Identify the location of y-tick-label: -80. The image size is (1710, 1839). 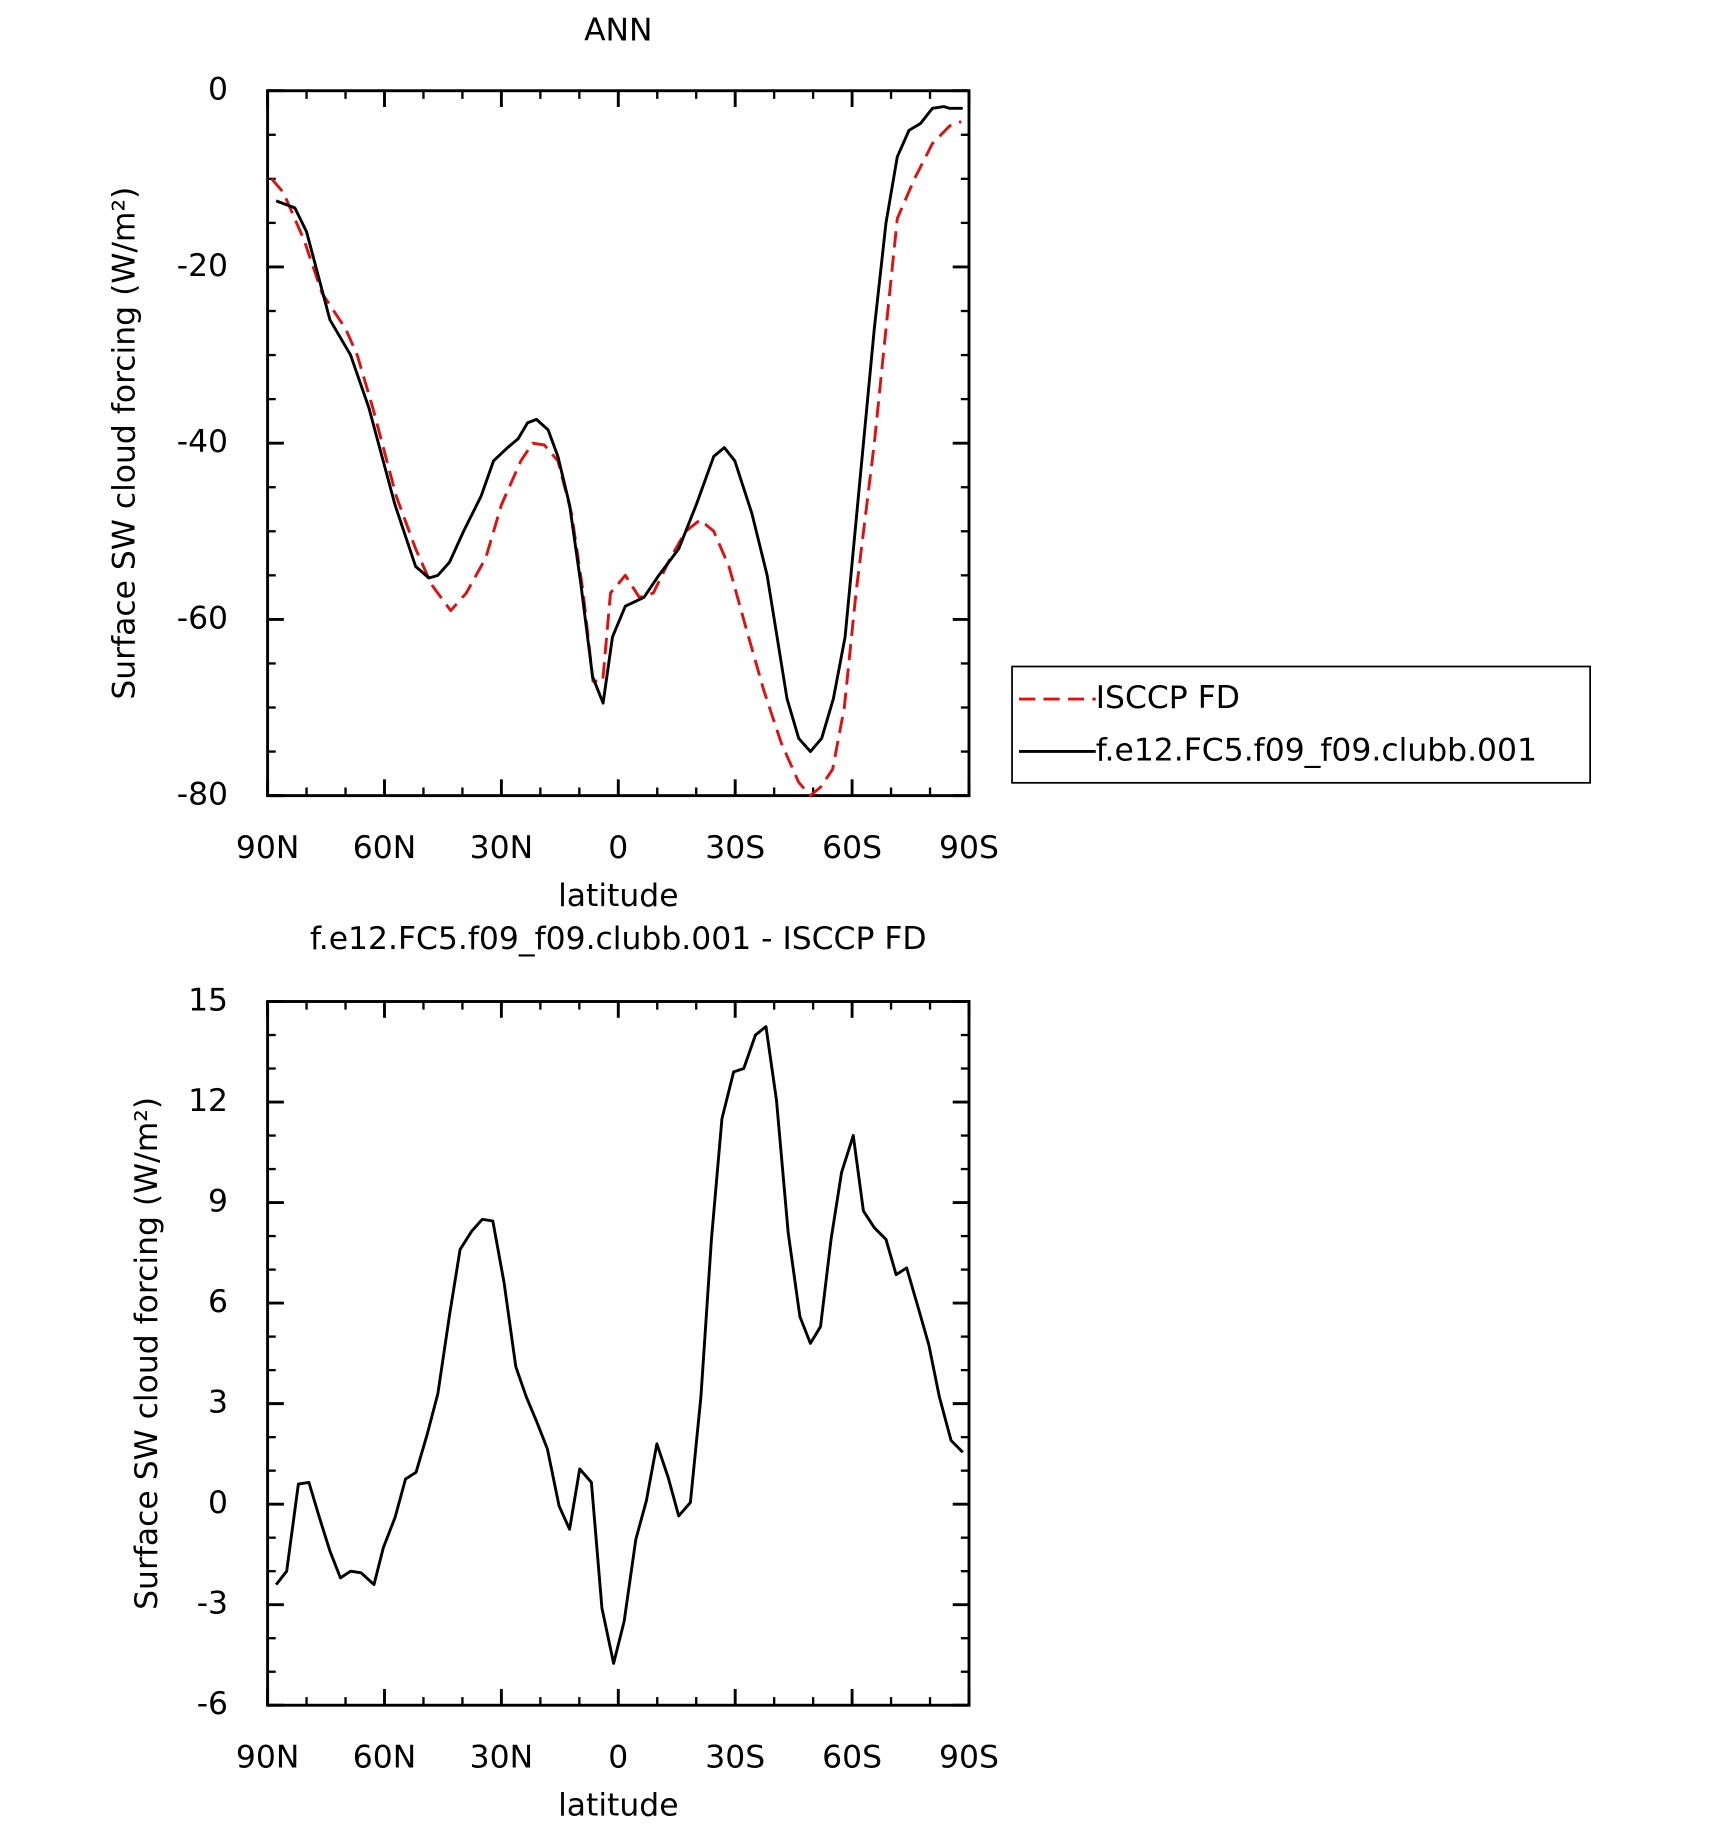
(202, 795).